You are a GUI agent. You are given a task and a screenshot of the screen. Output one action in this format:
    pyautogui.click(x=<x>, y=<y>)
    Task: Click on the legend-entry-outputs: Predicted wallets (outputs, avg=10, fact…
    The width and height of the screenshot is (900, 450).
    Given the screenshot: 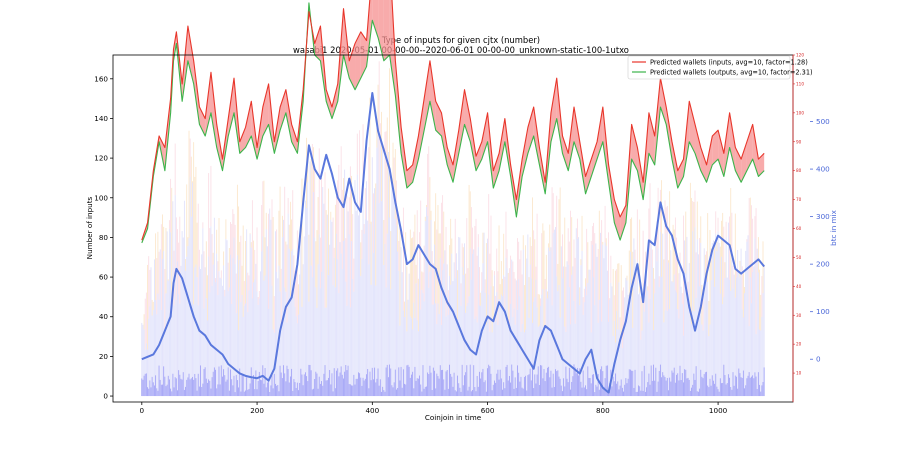 What is the action you would take?
    pyautogui.click(x=731, y=73)
    